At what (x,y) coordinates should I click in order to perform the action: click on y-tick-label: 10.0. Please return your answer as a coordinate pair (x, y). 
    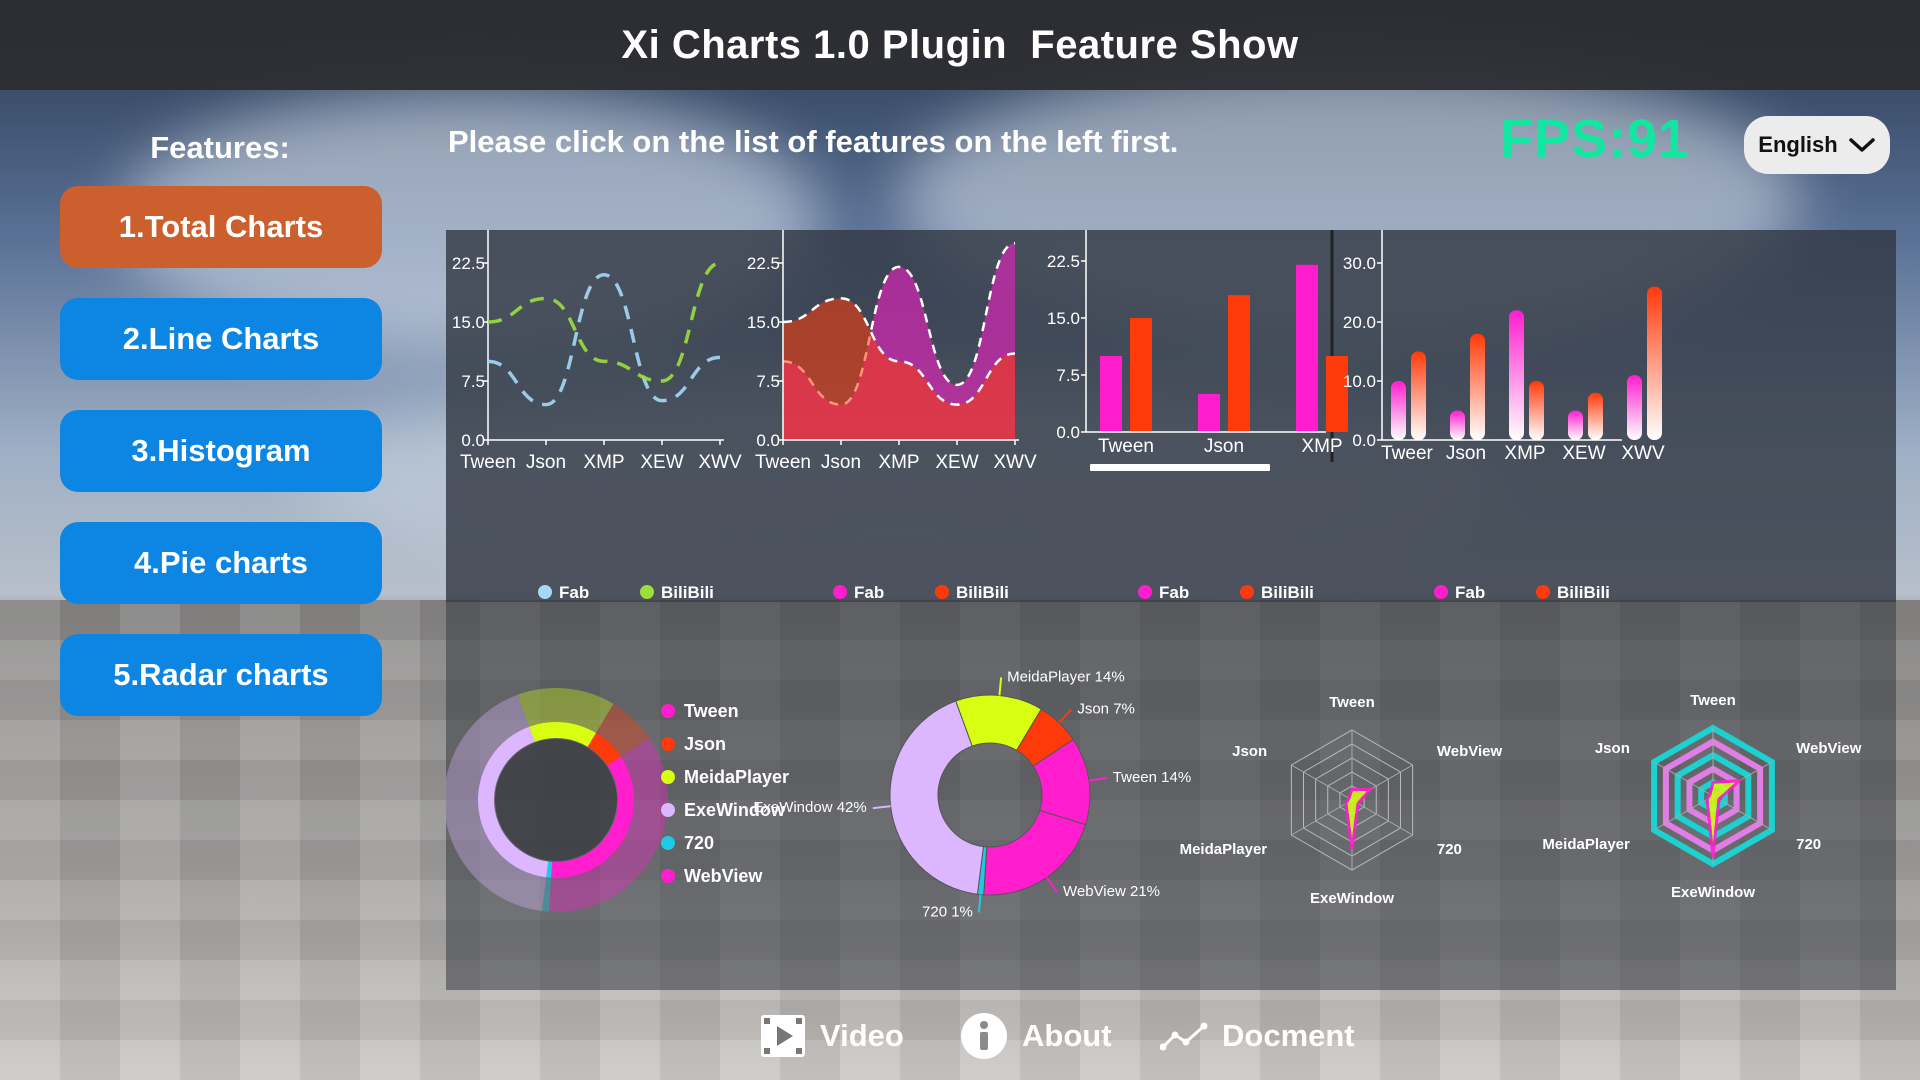
    Looking at the image, I should click on (1359, 381).